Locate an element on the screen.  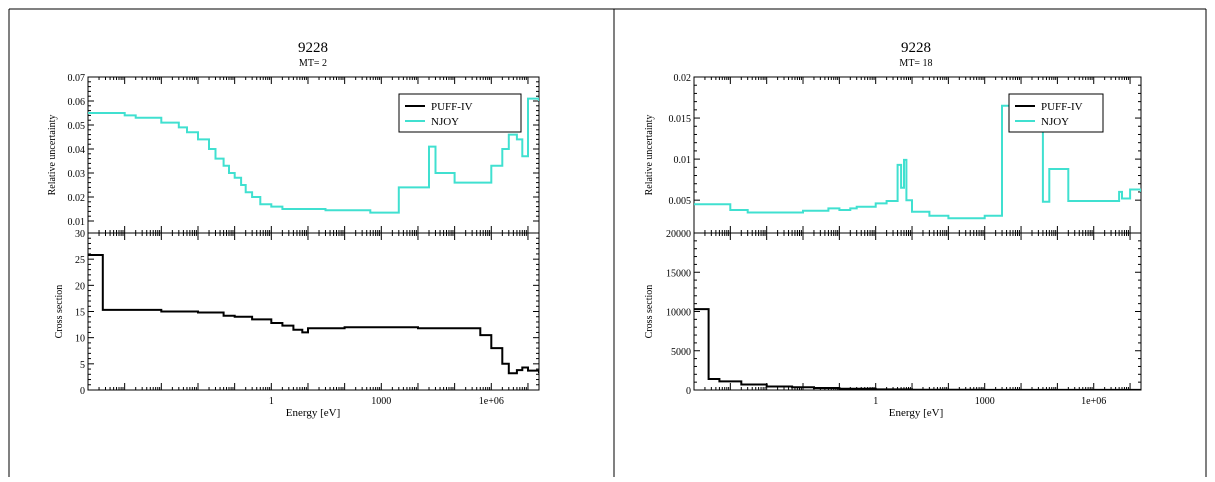
y-tick-label: 10000 is located at coordinates (678, 313).